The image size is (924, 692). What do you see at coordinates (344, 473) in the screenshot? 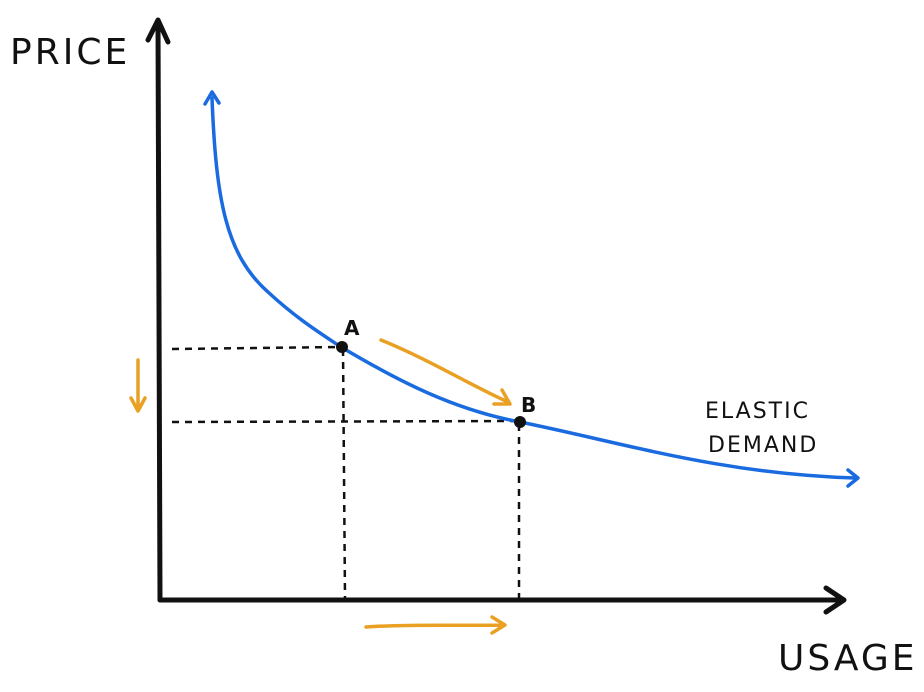
I see `guide-a-vertical` at bounding box center [344, 473].